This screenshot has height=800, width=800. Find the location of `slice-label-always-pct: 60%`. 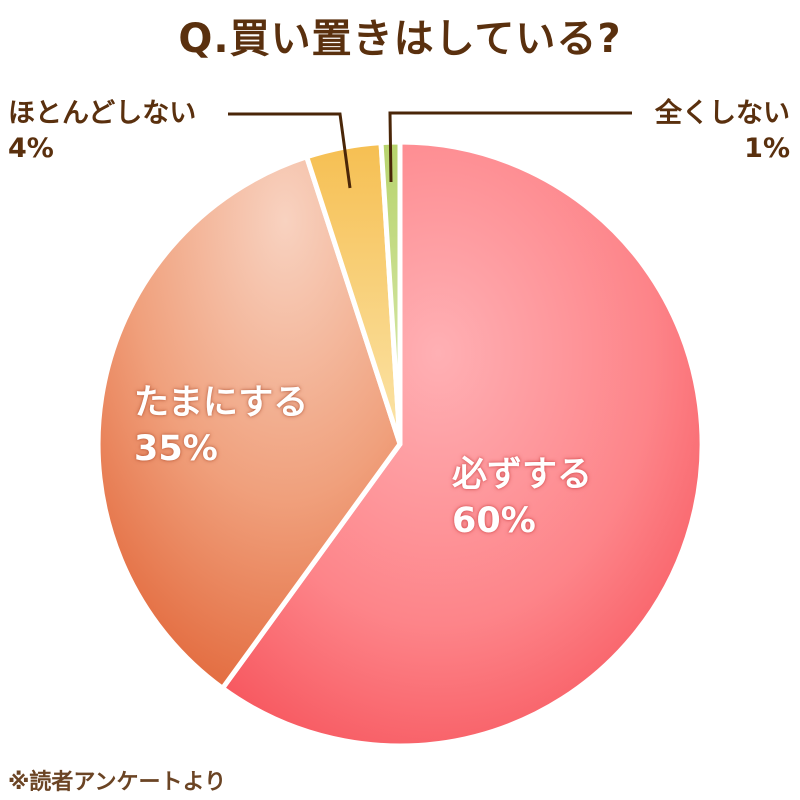

slice-label-always-pct: 60% is located at coordinates (494, 521).